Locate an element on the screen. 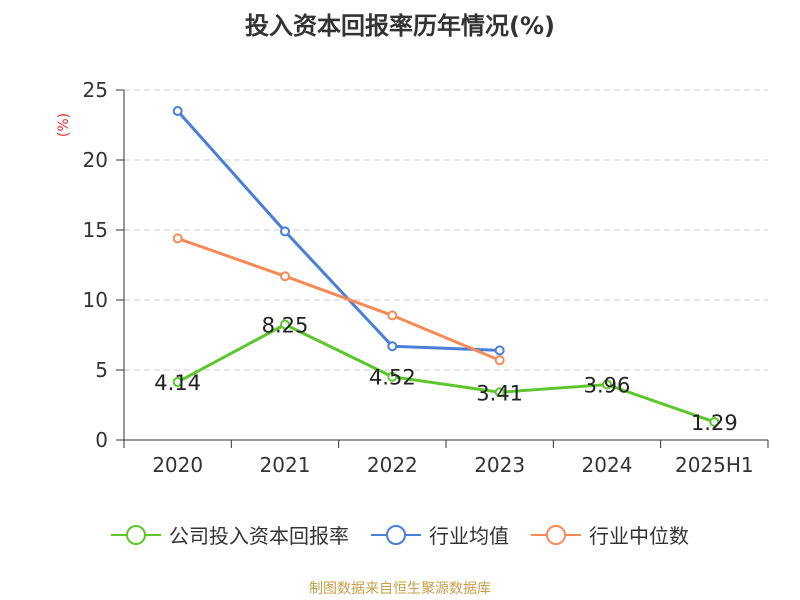  y-tick-label-20: 20 is located at coordinates (95, 160).